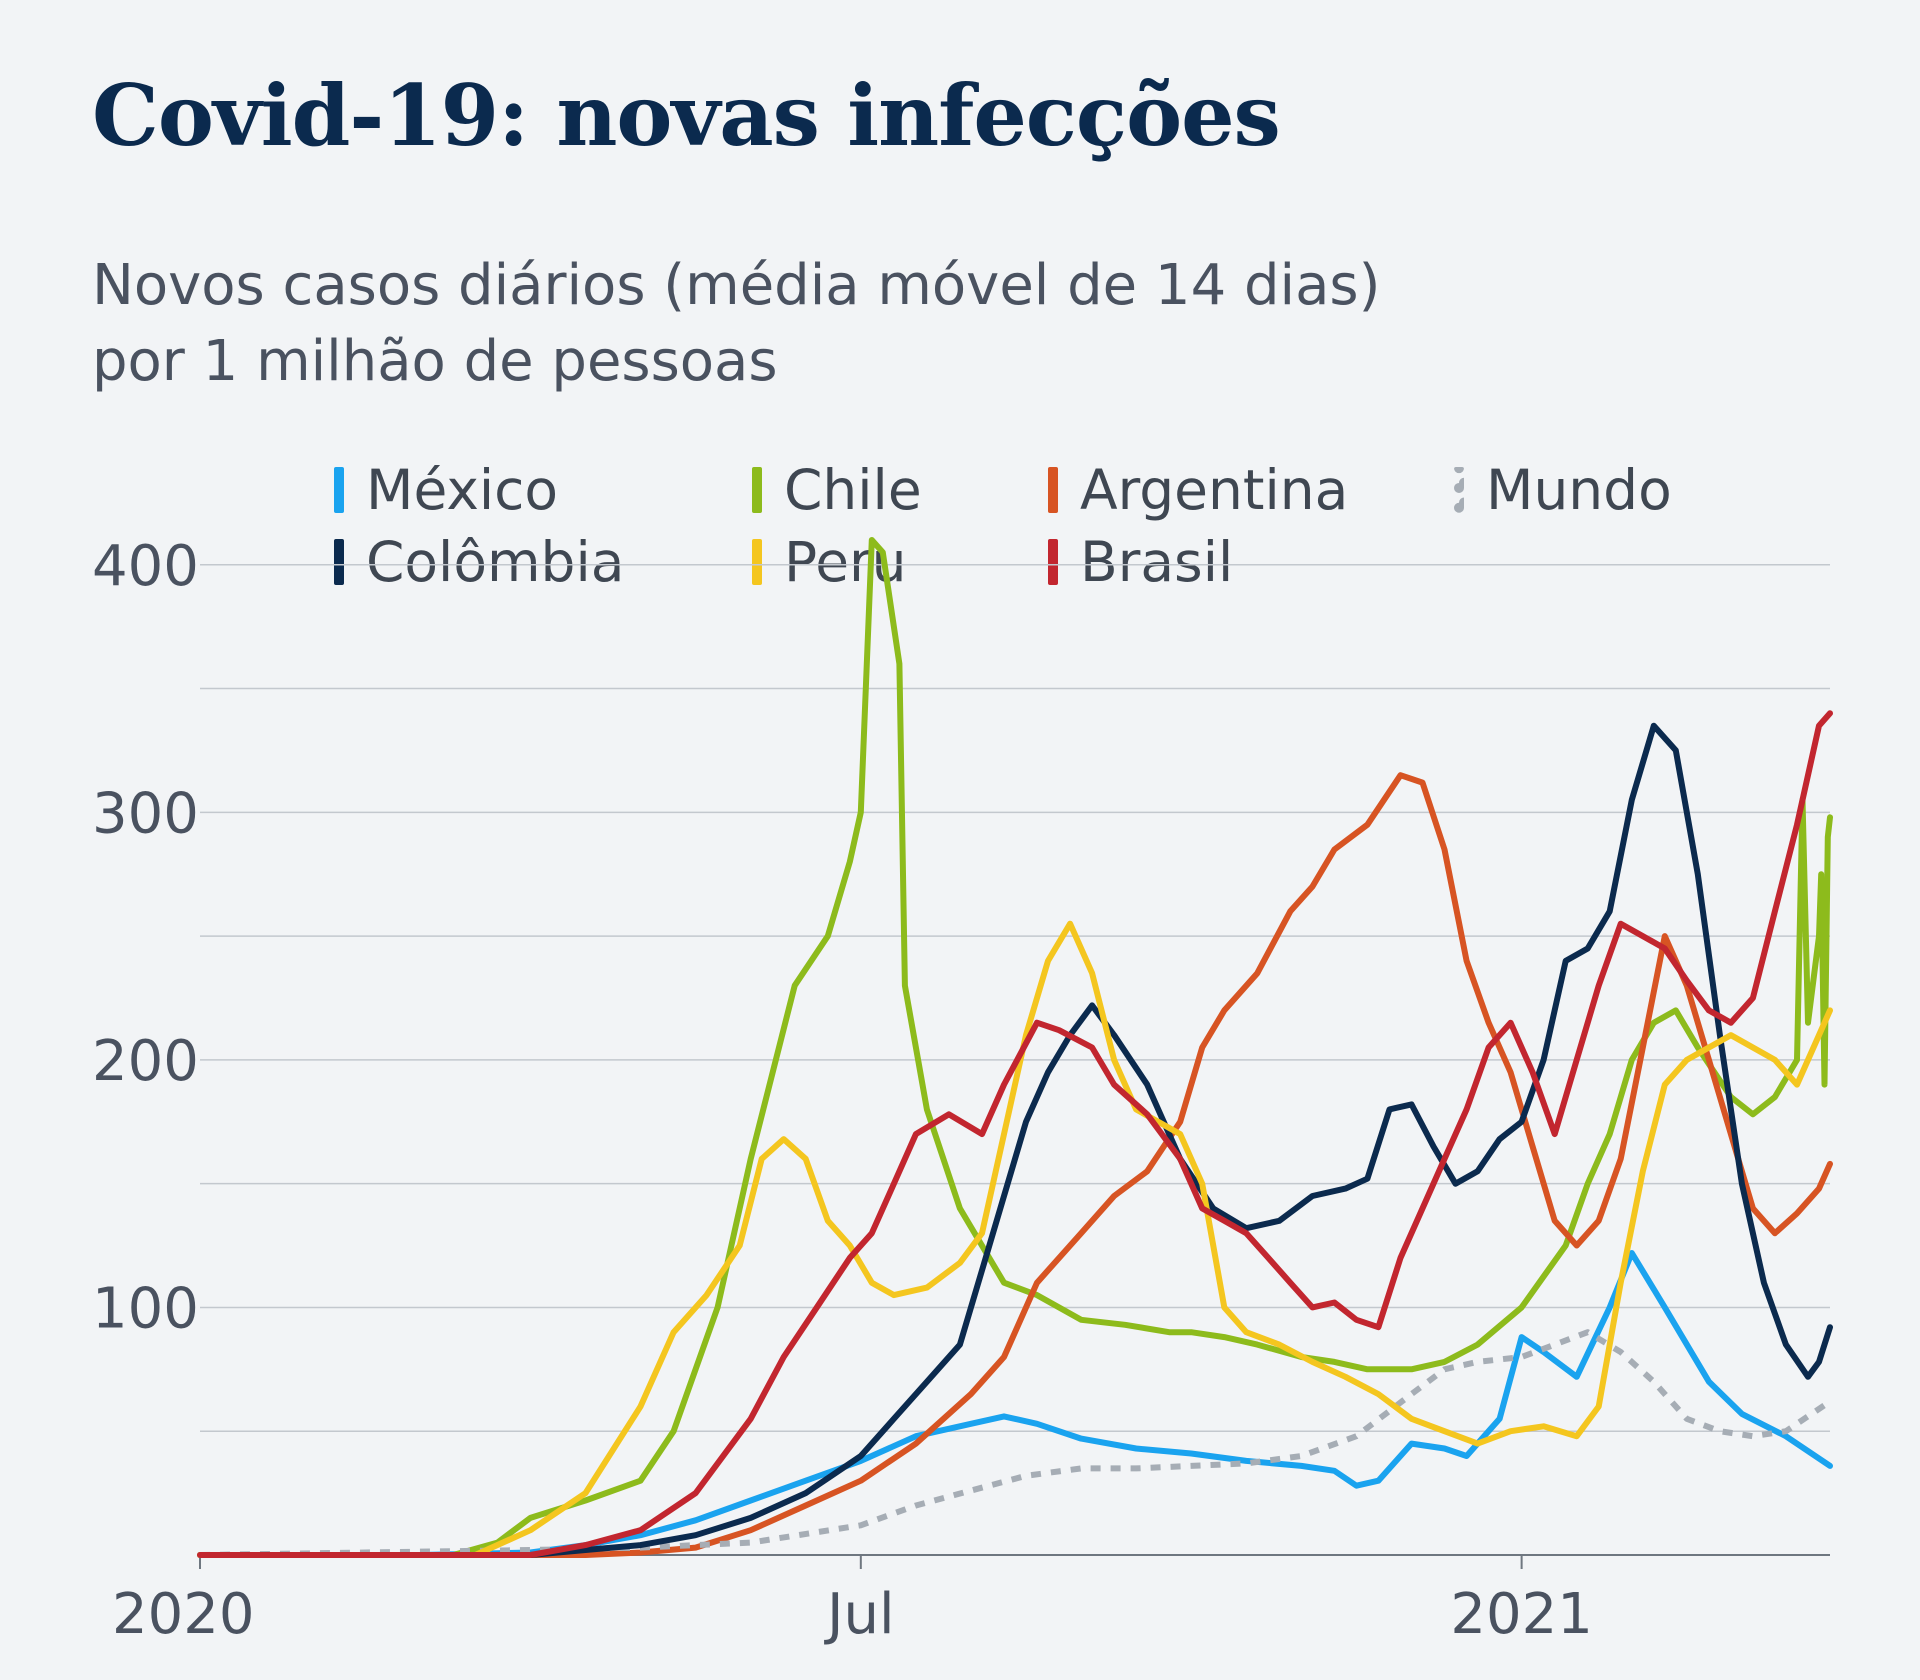  Describe the element at coordinates (686, 115) in the screenshot. I see `chart-title: Covid-19: novas infecções` at that location.